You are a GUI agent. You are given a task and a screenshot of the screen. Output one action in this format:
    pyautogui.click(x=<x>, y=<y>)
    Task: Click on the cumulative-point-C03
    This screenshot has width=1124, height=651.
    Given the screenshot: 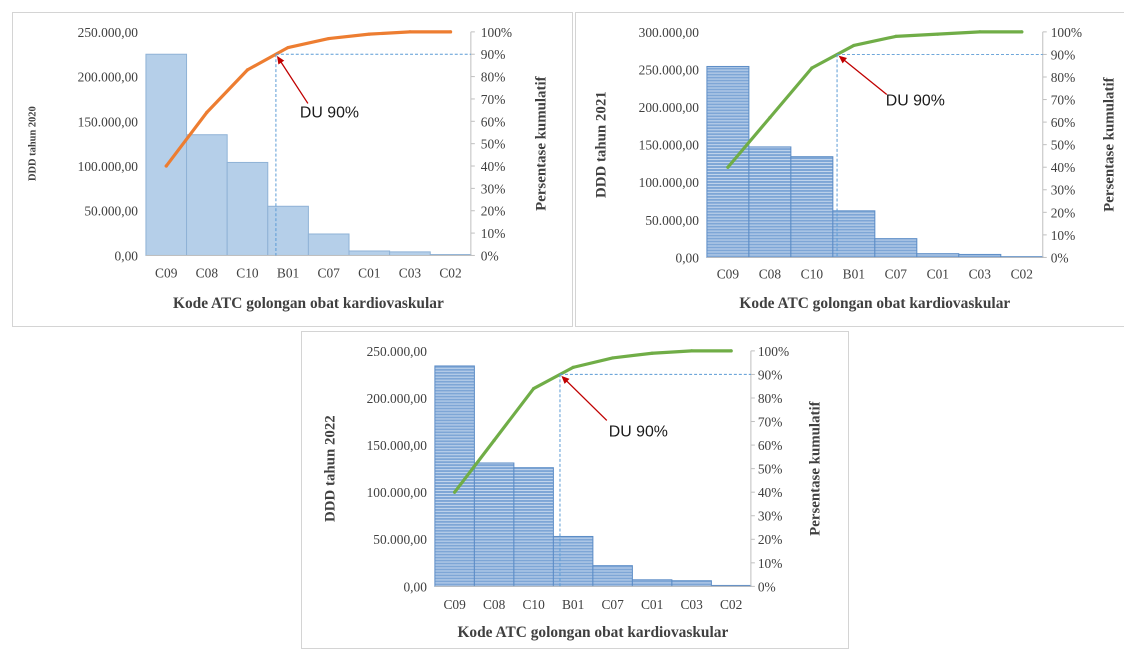 What is the action you would take?
    pyautogui.click(x=410, y=32)
    